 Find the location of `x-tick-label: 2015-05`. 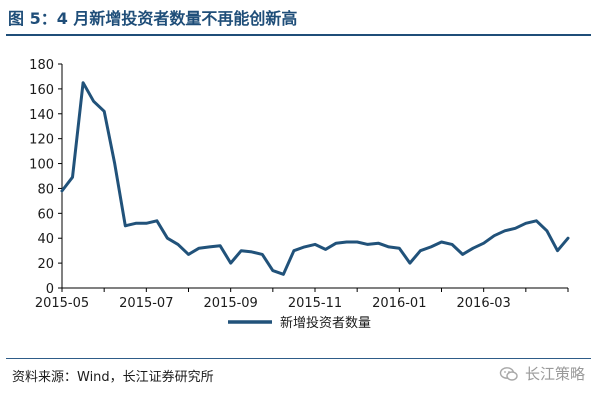

x-tick-label: 2015-05 is located at coordinates (62, 303).